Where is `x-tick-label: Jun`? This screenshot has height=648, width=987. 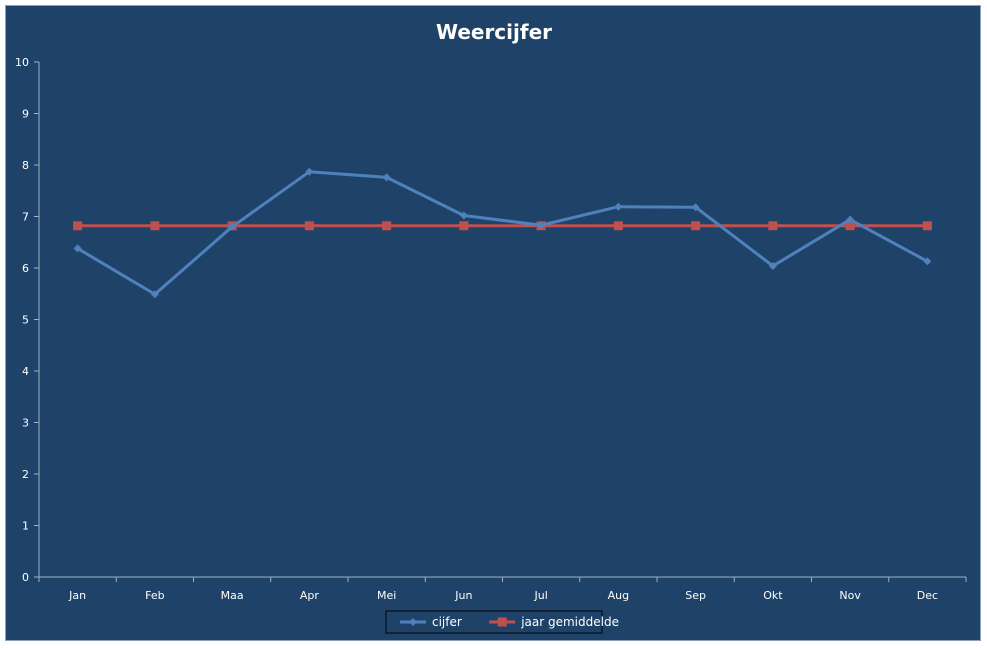
x-tick-label: Jun is located at coordinates (463, 595).